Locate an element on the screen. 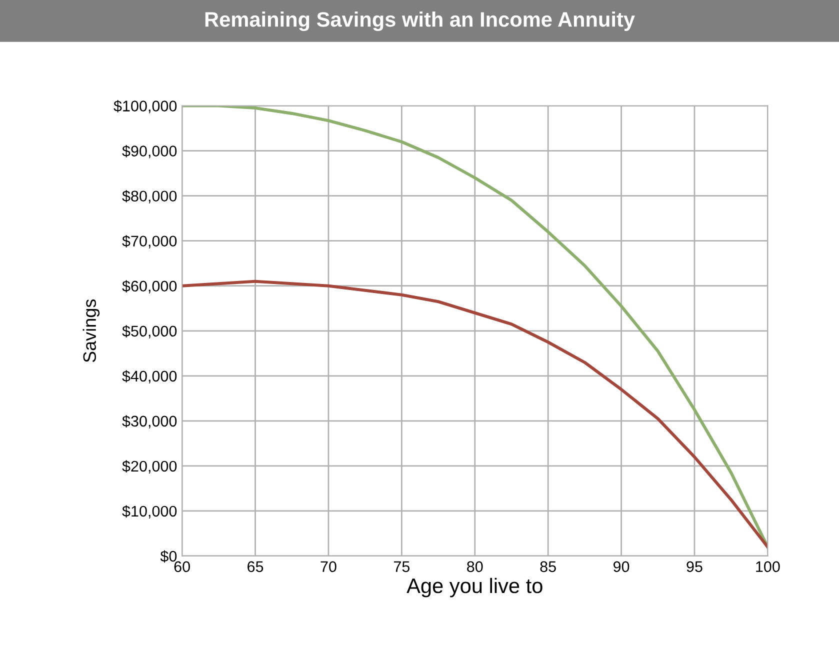  y-tick-label: $0 is located at coordinates (168, 556).